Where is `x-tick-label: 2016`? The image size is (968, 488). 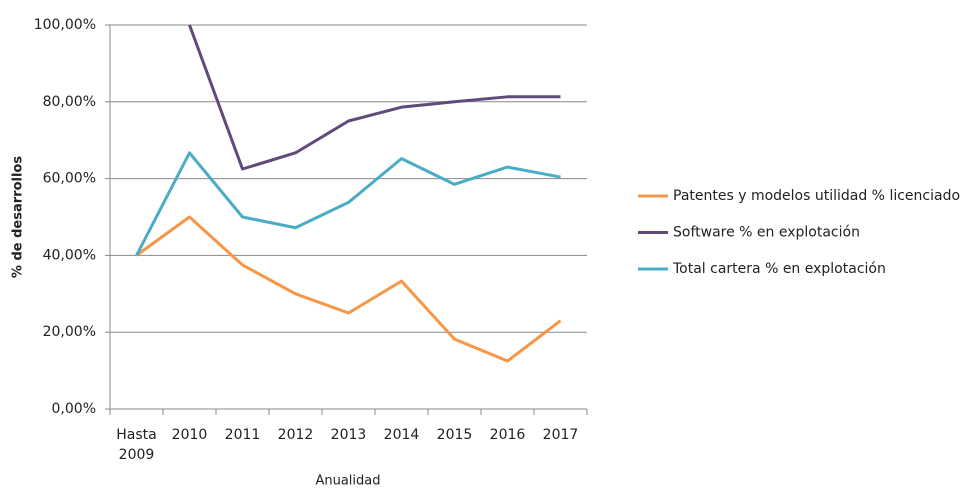 x-tick-label: 2016 is located at coordinates (507, 435).